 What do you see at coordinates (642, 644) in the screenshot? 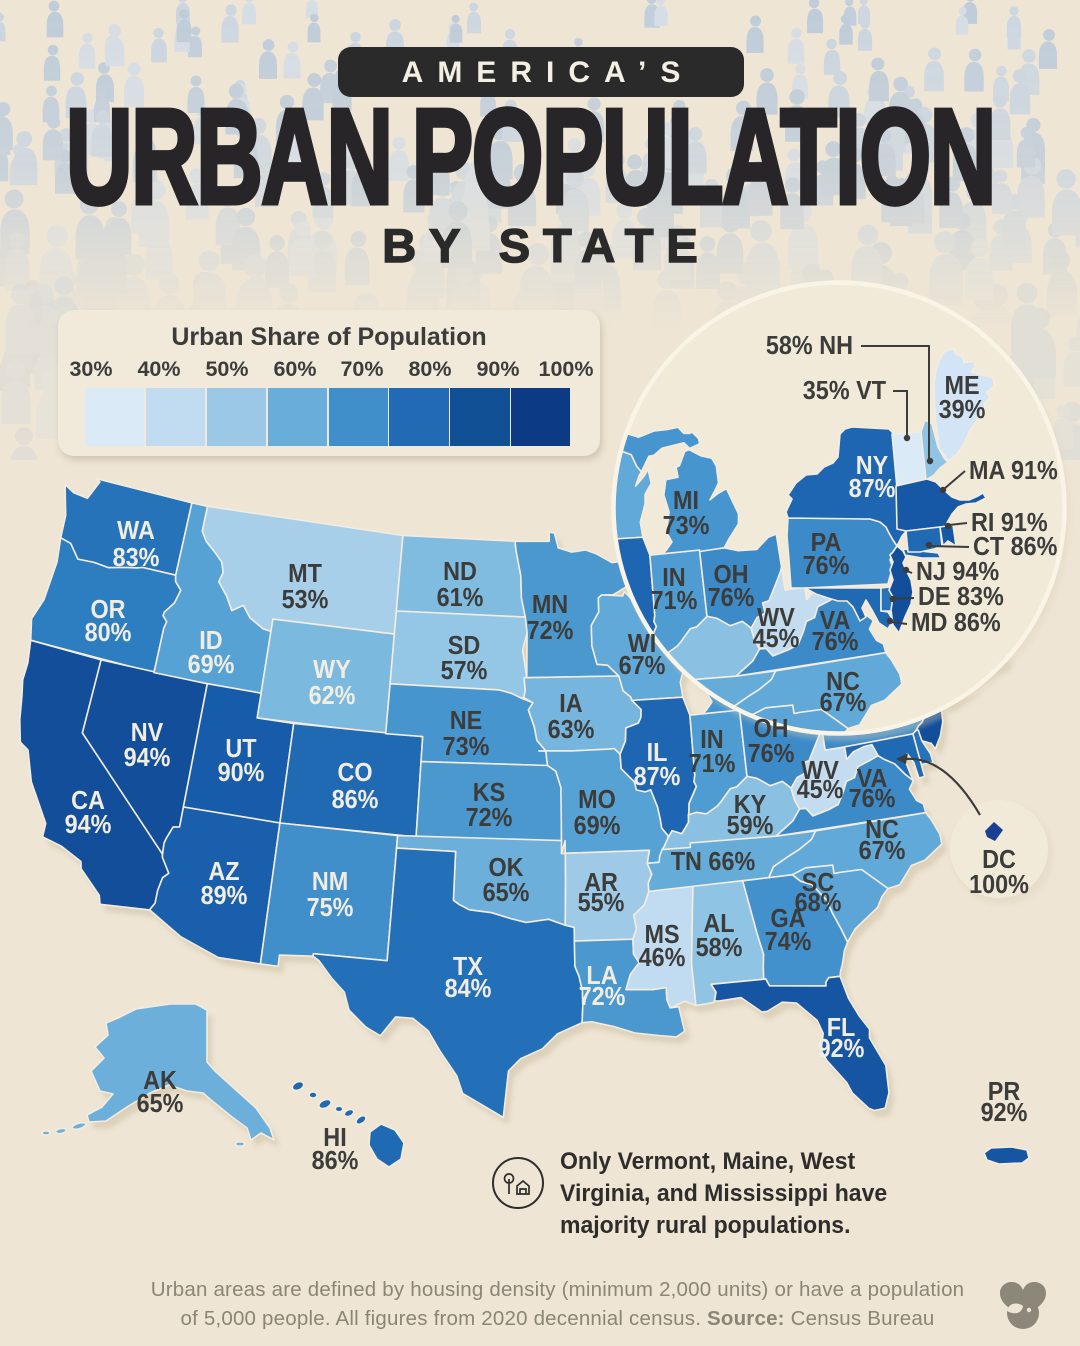
I see `svg-text: WI` at bounding box center [642, 644].